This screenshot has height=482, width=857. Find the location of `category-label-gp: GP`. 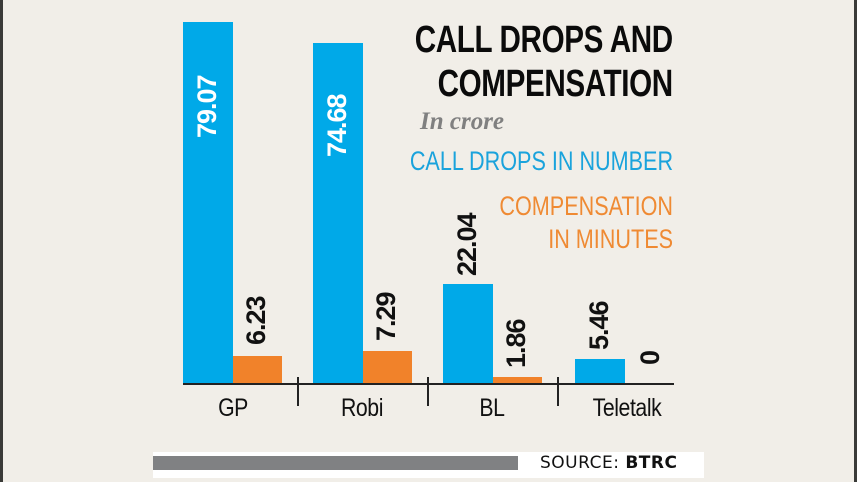

category-label-gp: GP is located at coordinates (233, 408).